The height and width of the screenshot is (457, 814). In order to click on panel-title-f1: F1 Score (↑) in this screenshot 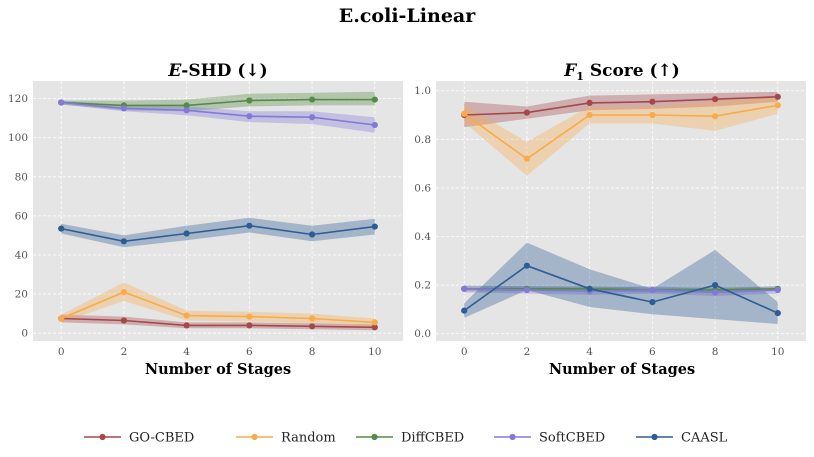, I will do `click(621, 72)`.